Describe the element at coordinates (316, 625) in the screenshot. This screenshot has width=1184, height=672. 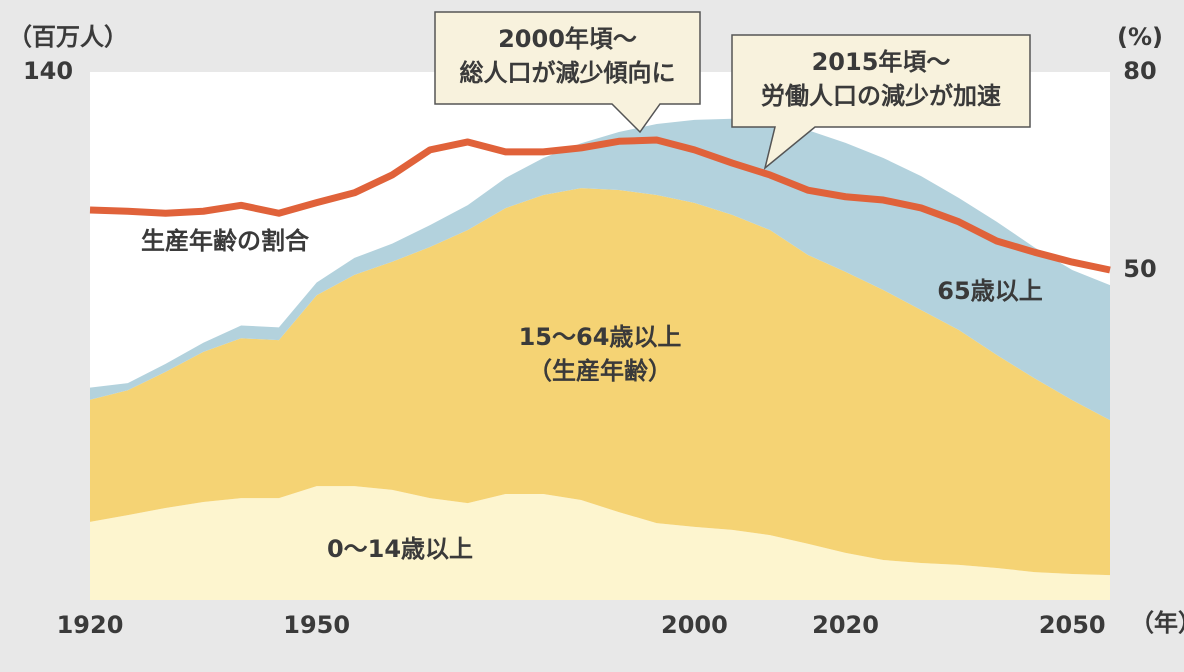
I see `x-tick-label: 1950` at that location.